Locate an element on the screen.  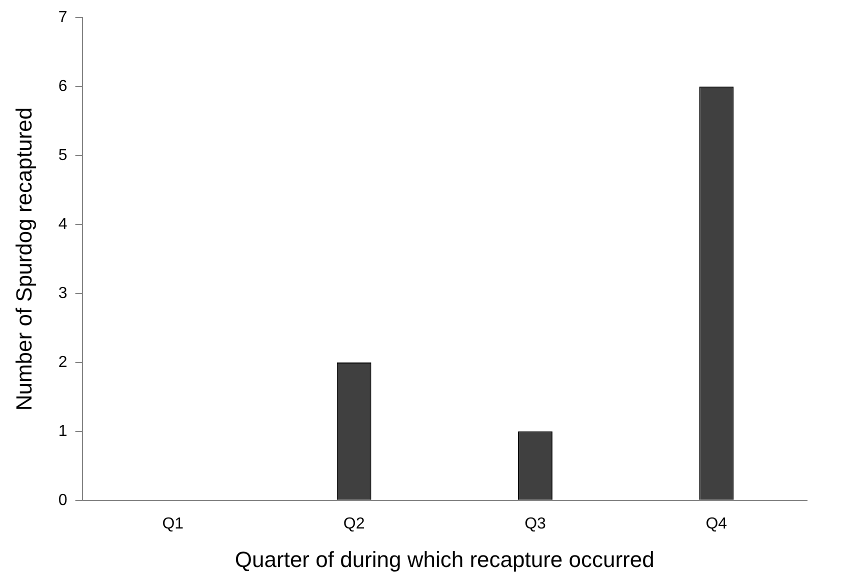
y-tick-label: 1 is located at coordinates (63, 431).